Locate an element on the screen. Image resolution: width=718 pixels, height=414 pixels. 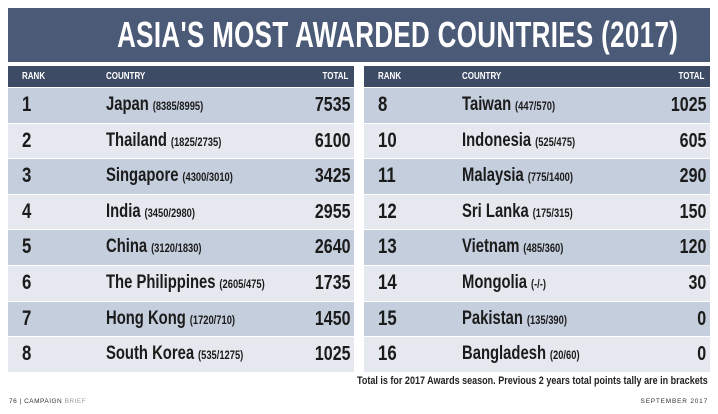
country-cell: Malaysia (775/1400) is located at coordinates (517, 176).